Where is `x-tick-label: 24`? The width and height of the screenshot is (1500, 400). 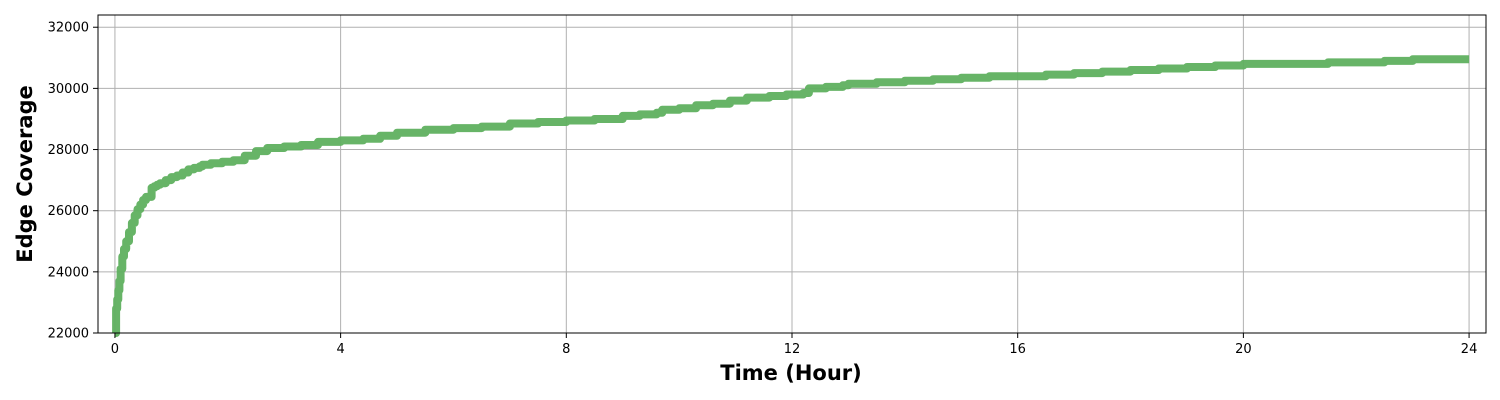
x-tick-label: 24 is located at coordinates (1469, 349).